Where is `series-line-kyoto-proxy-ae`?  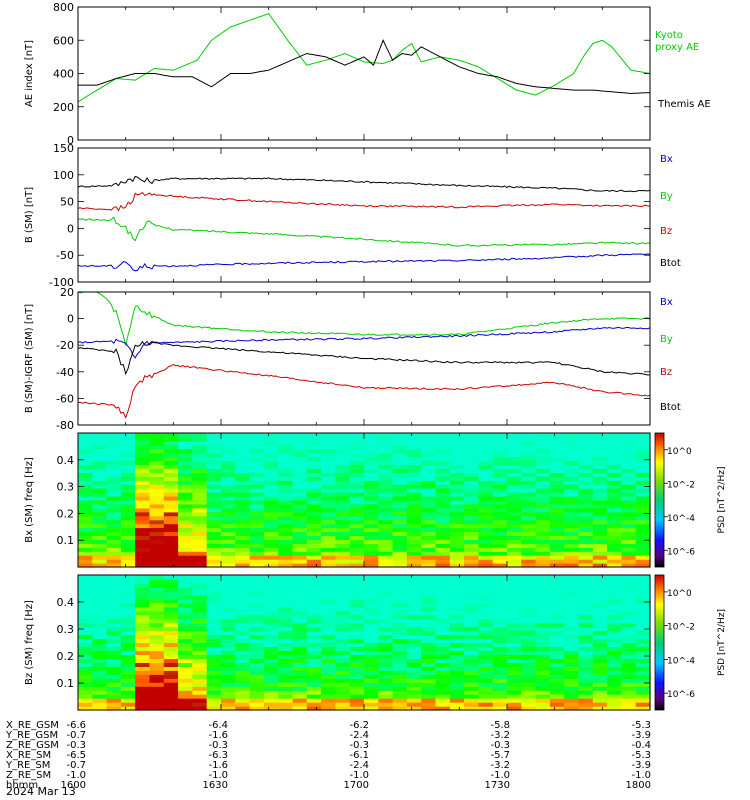
series-line-kyoto-proxy-ae is located at coordinates (364, 58).